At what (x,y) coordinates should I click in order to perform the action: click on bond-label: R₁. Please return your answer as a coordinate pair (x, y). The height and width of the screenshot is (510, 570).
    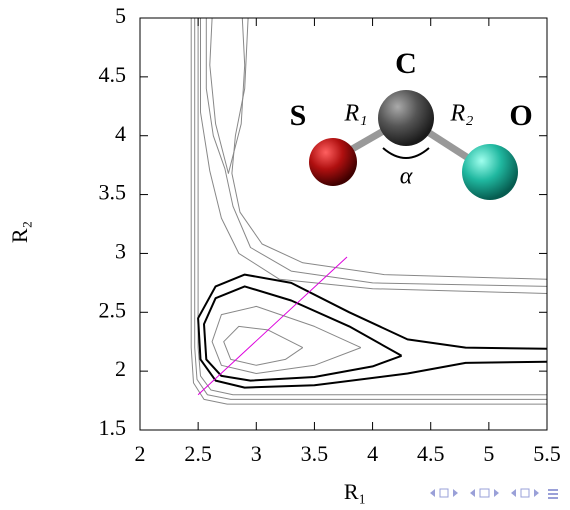
    Looking at the image, I should click on (355, 114).